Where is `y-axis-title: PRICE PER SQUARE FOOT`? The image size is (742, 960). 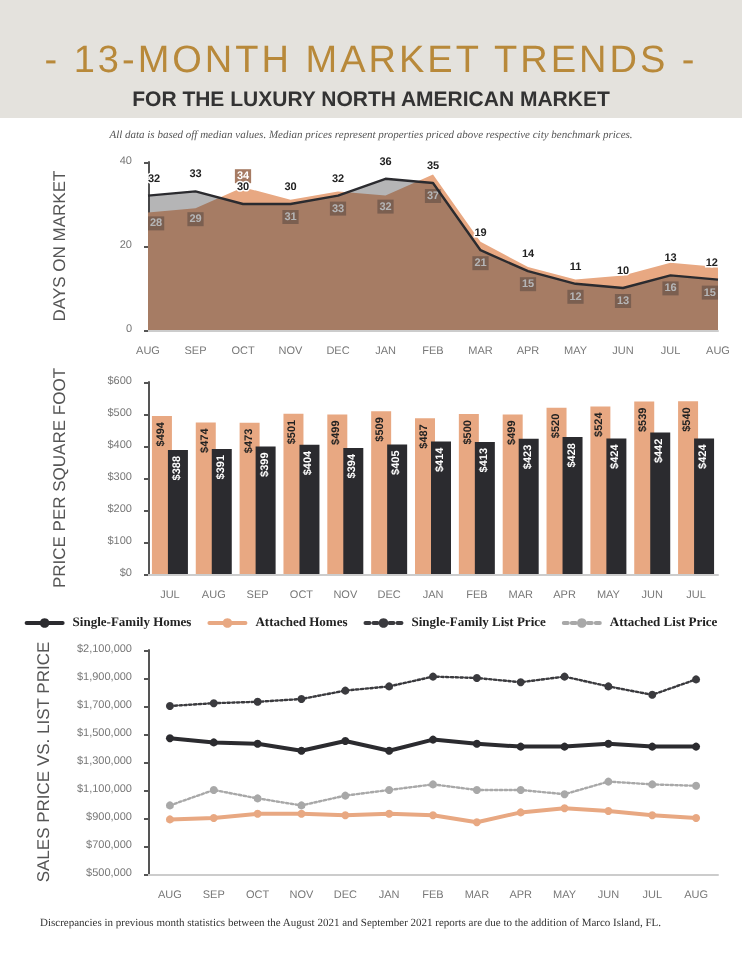 y-axis-title: PRICE PER SQUARE FOOT is located at coordinates (59, 478).